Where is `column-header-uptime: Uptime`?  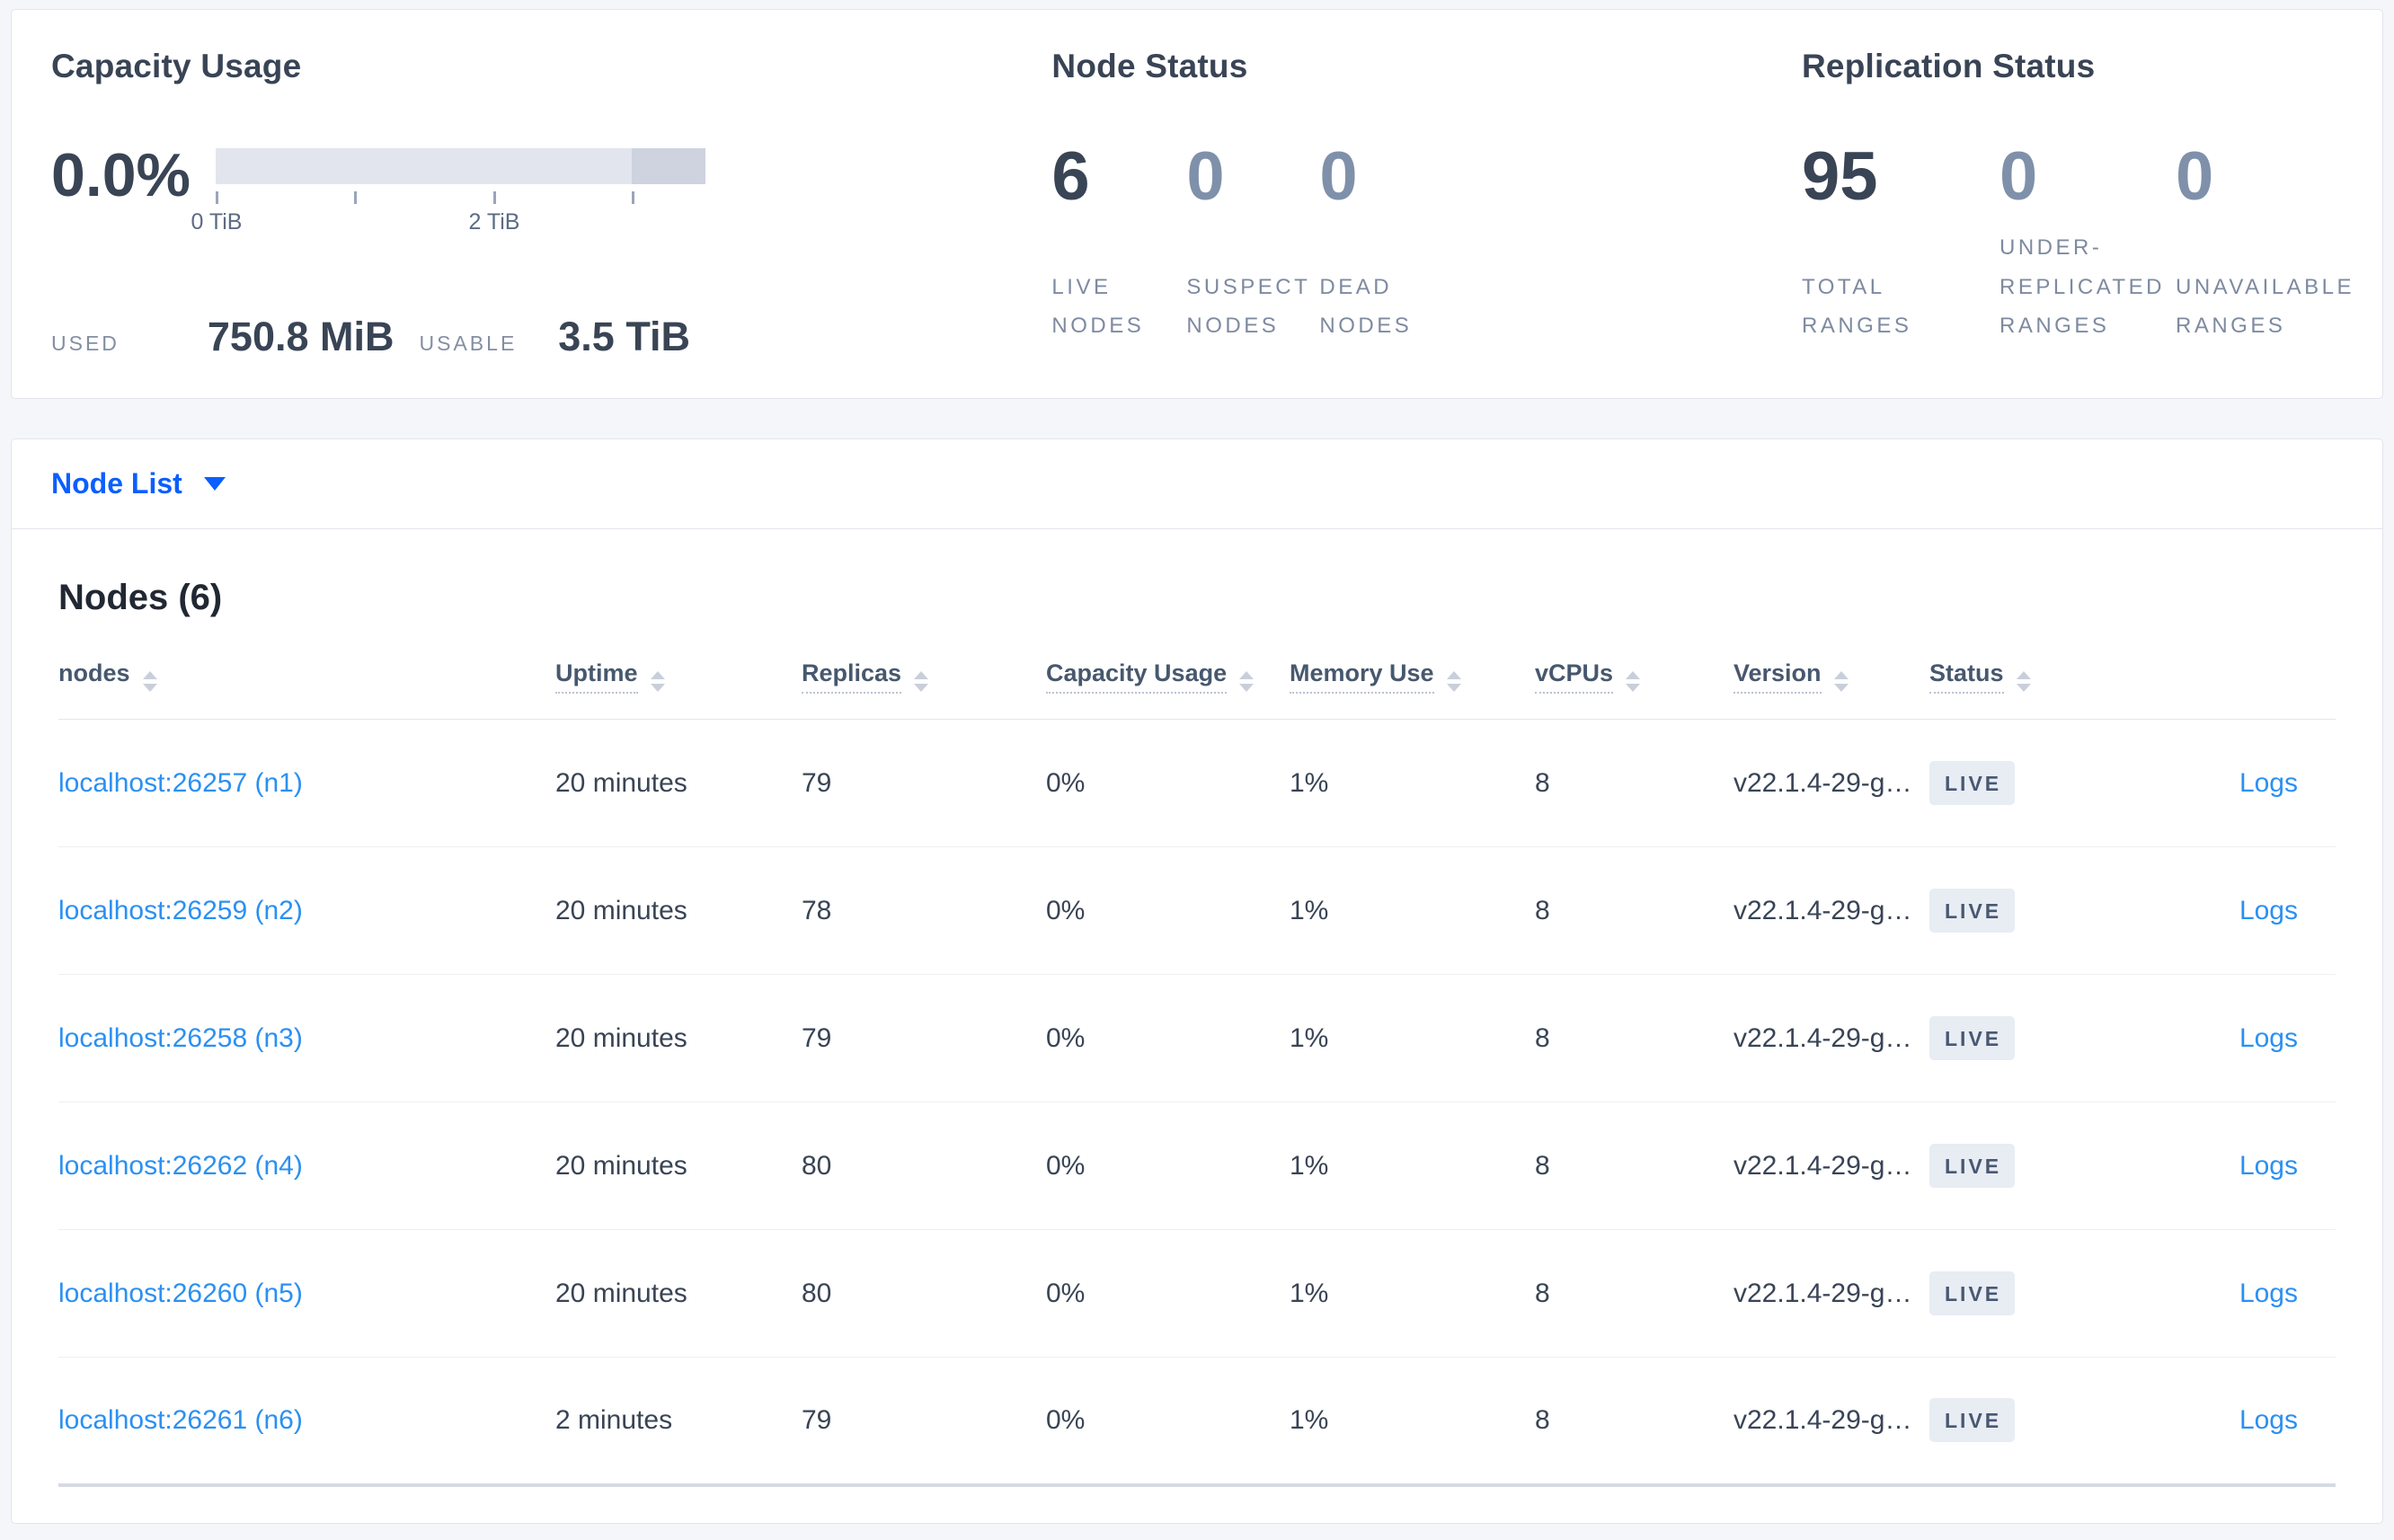 column-header-uptime: Uptime is located at coordinates (678, 689).